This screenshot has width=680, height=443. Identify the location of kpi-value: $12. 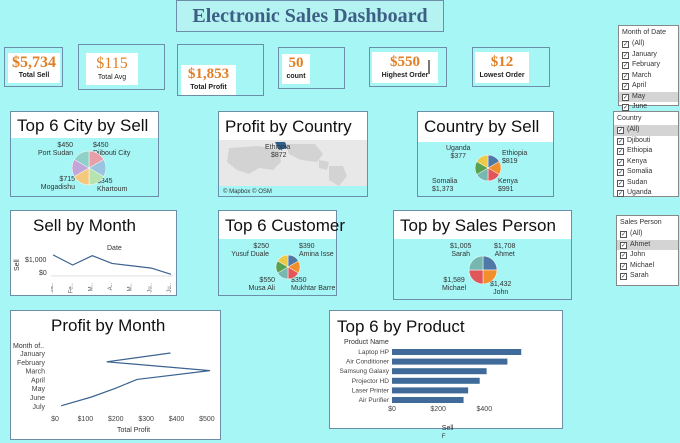
(502, 62).